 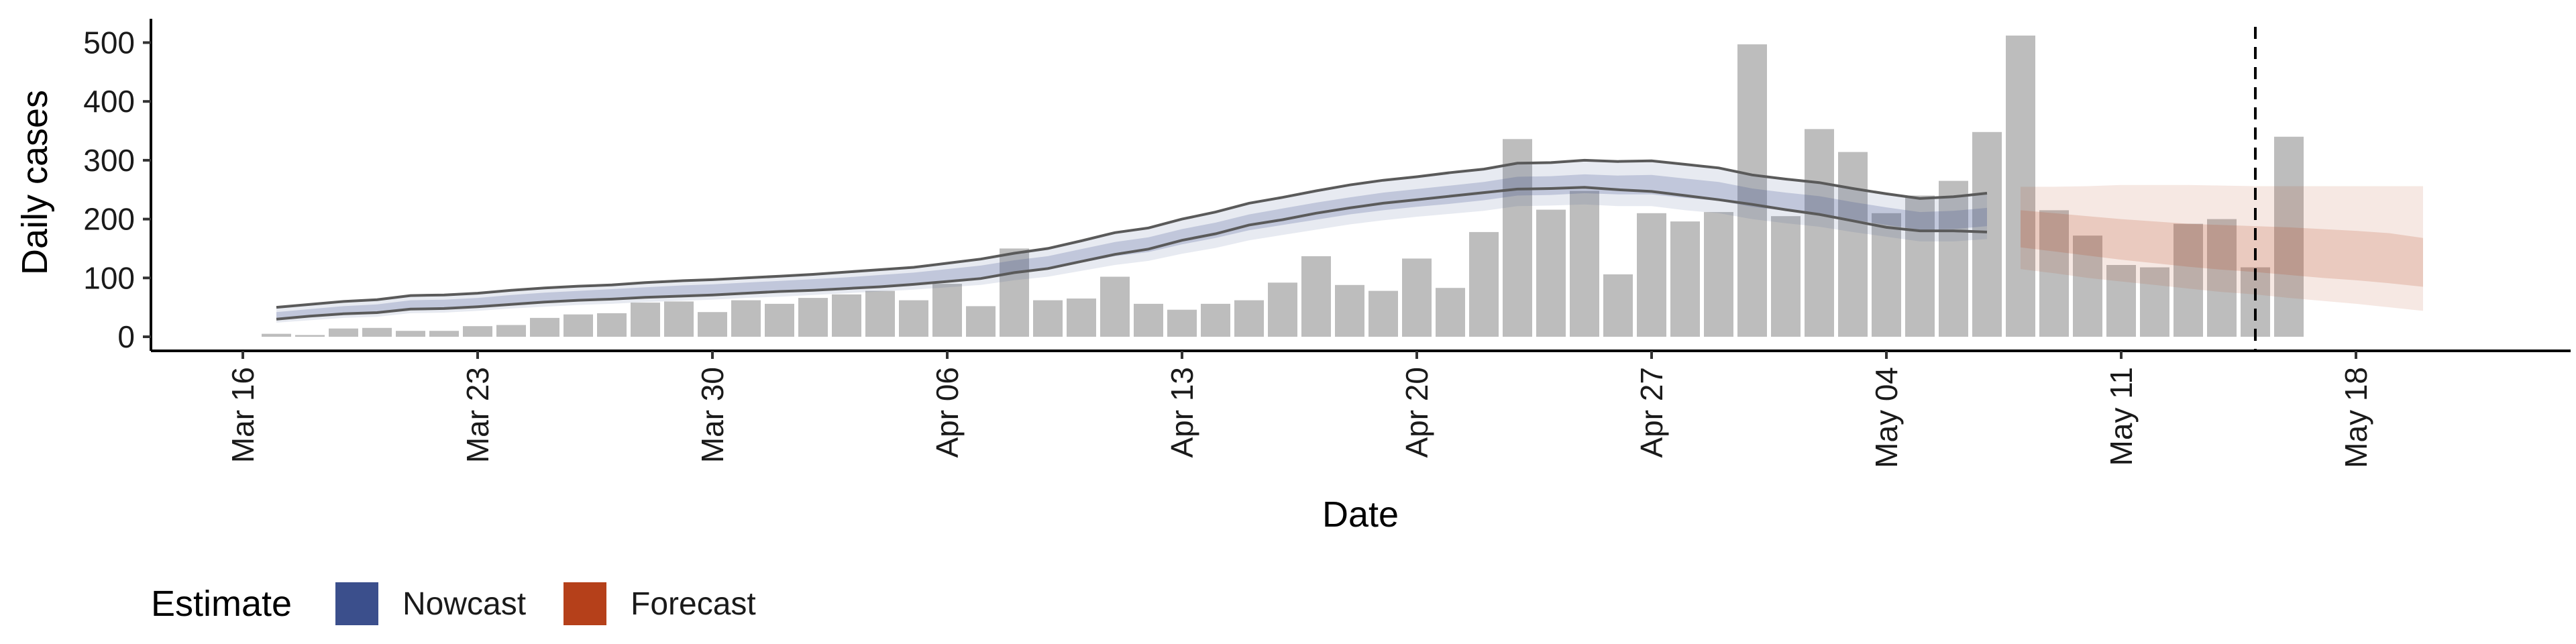 I want to click on y-tick-label: 100, so click(x=109, y=277).